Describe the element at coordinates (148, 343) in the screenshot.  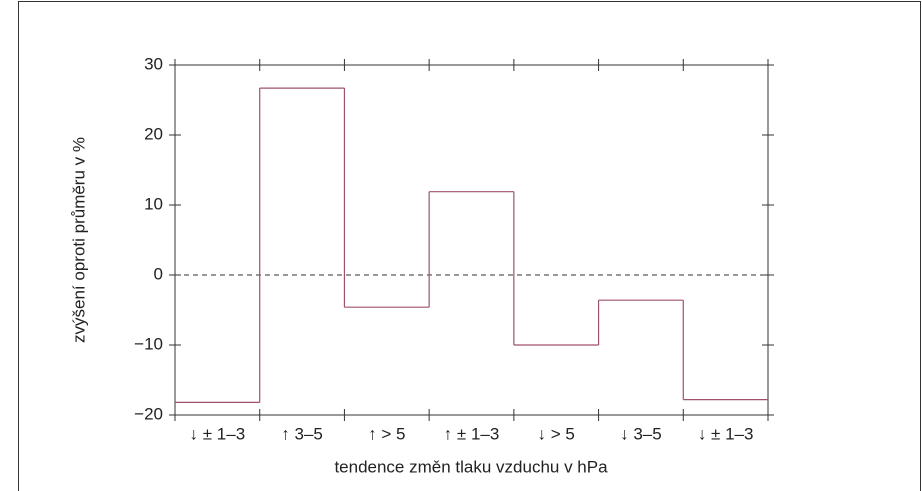
I see `y-tick-label: −10` at that location.